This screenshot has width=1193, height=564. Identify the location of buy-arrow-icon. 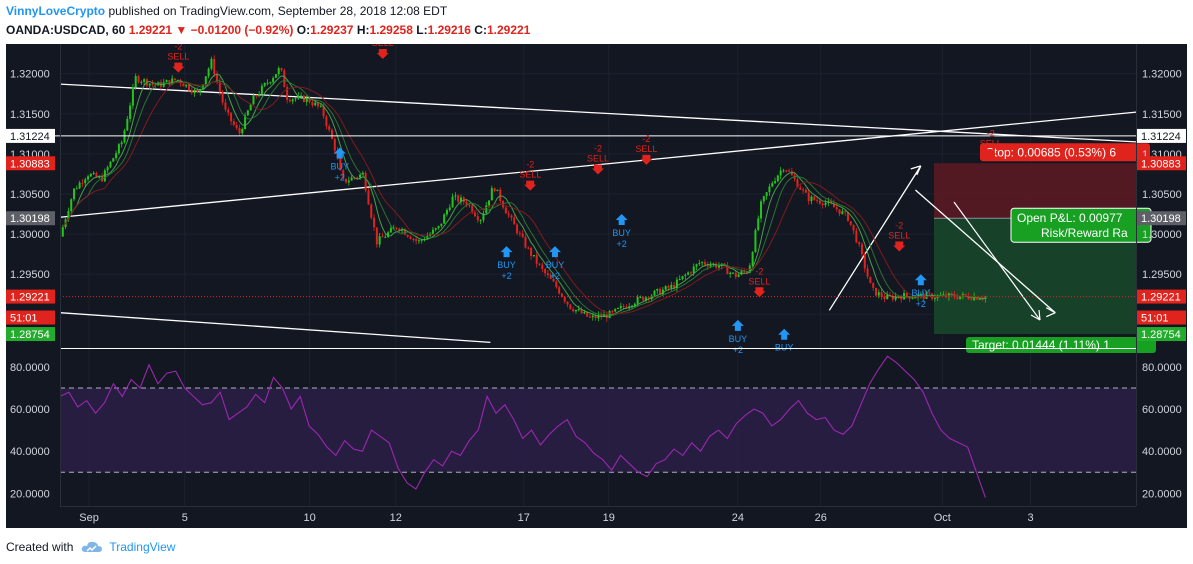
(554, 252).